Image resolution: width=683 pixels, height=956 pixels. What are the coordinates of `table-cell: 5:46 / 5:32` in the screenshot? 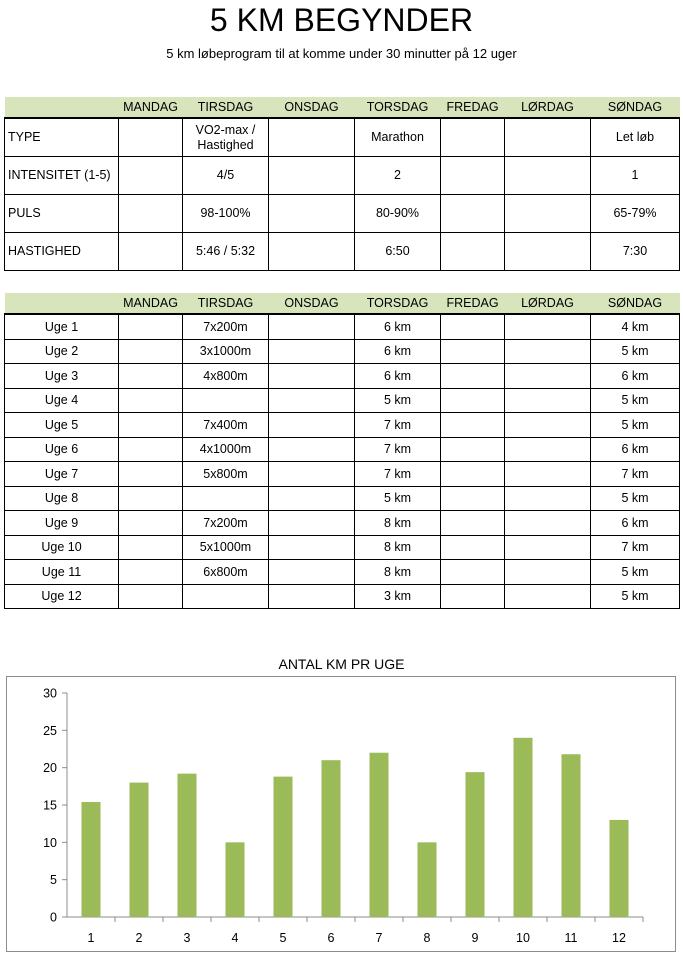 It's located at (225, 251).